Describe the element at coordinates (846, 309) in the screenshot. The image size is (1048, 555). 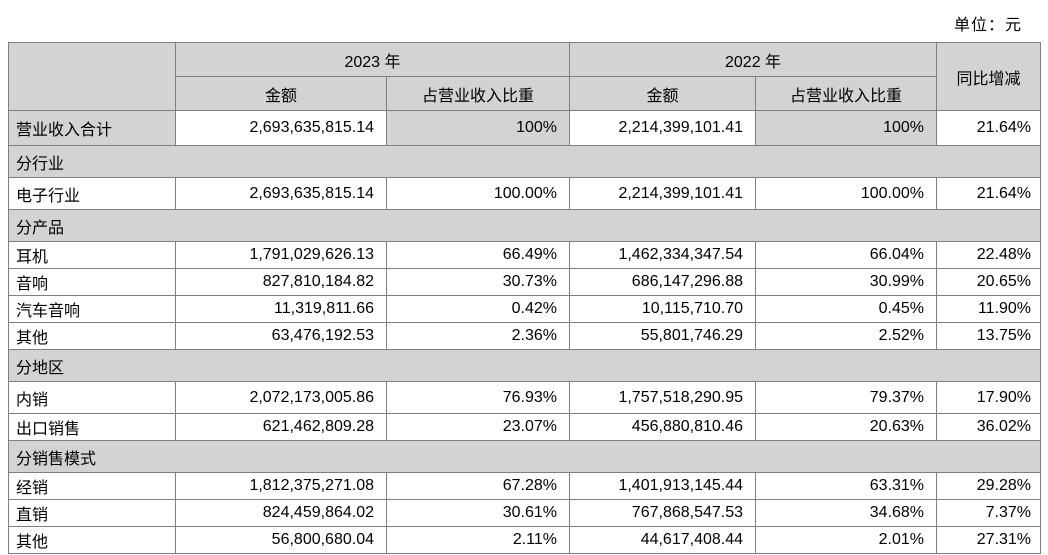
I see `pct-2022-cell: 0.45%` at that location.